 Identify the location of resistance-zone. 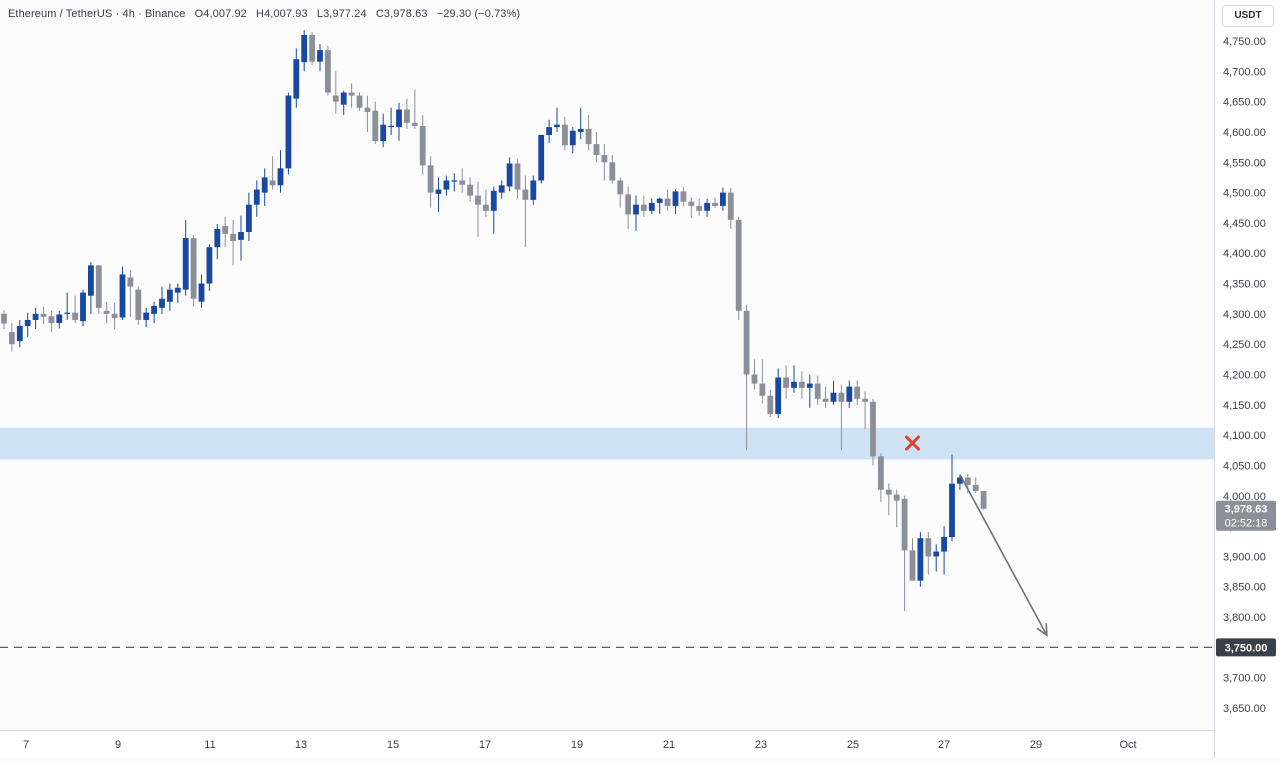
(607, 443).